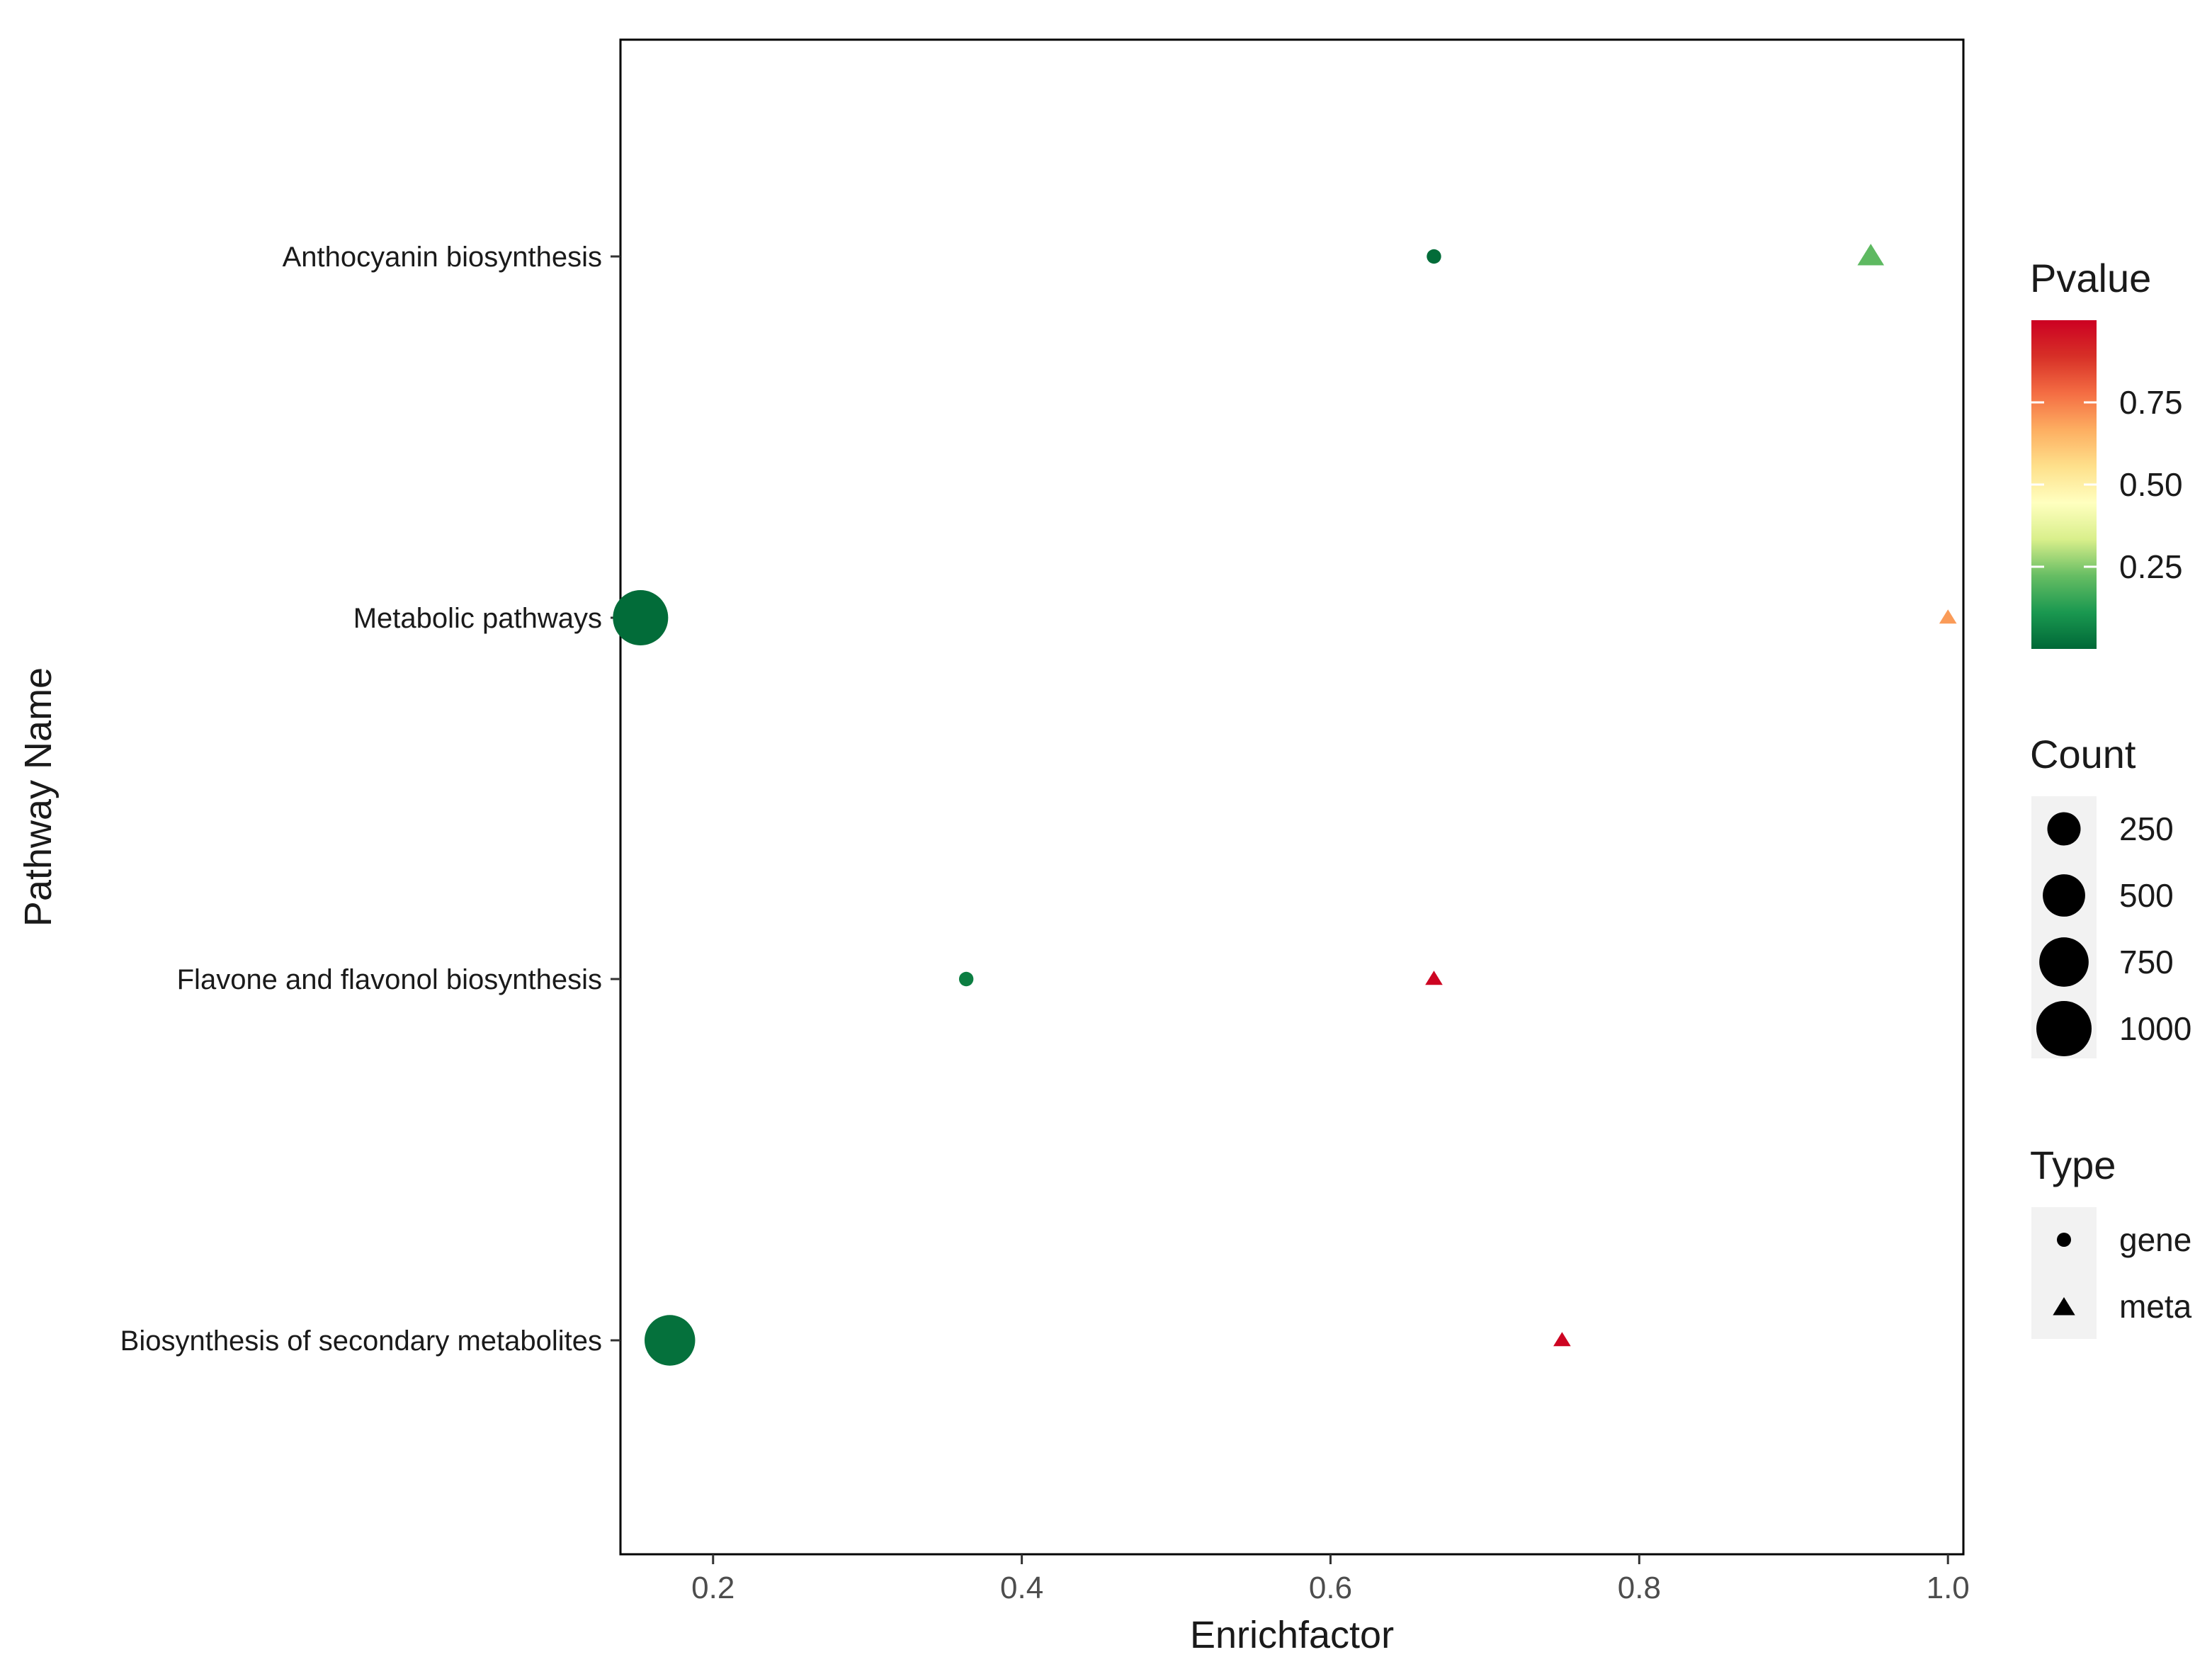  I want to click on type-legend-key-background, so click(2064, 1273).